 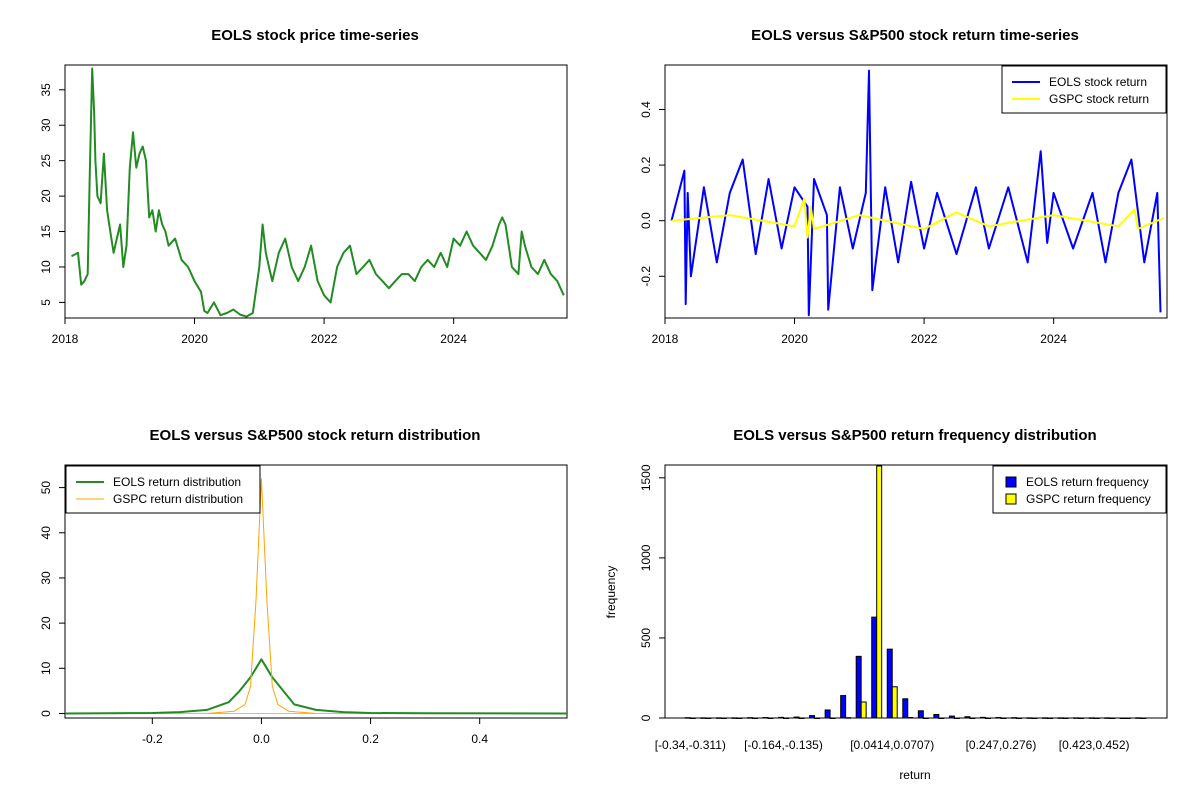 What do you see at coordinates (892, 745) in the screenshot?
I see `frequency-xtick-label: [0.0414,0.0707)` at bounding box center [892, 745].